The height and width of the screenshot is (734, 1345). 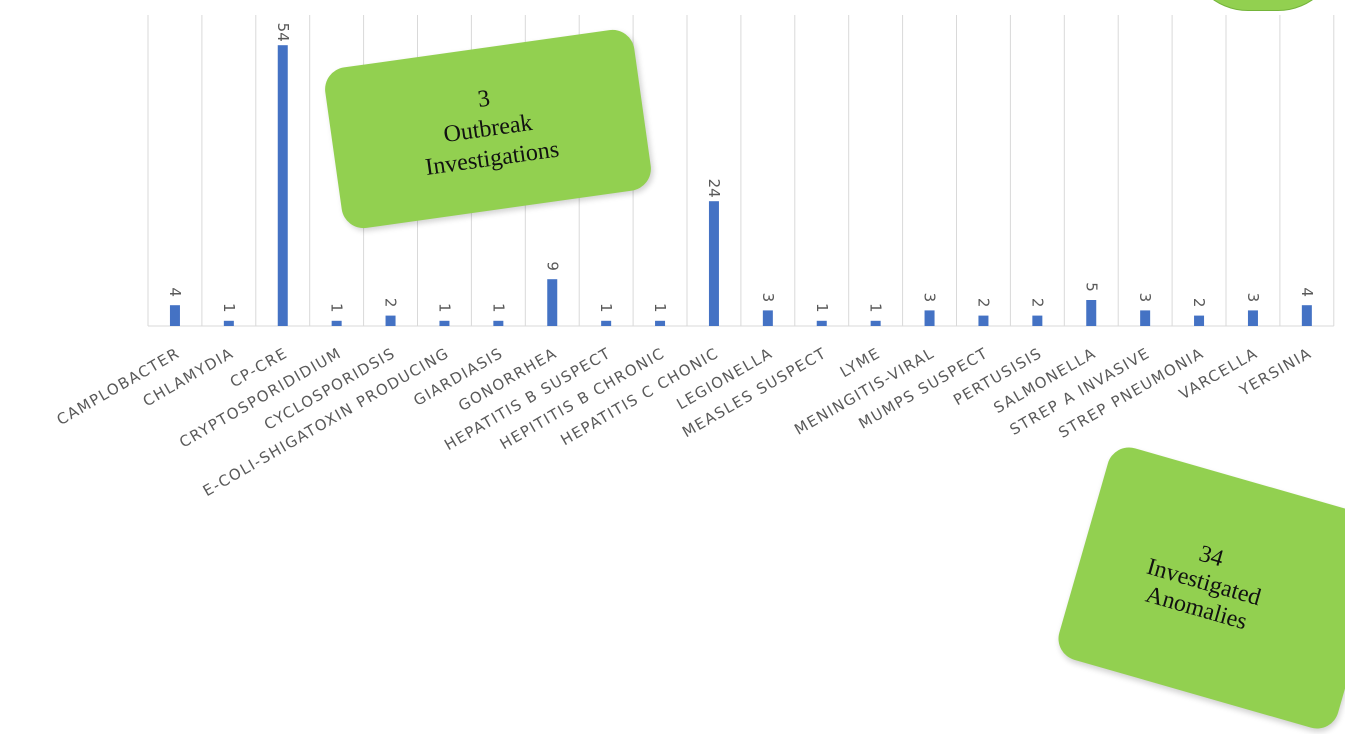 What do you see at coordinates (484, 99) in the screenshot?
I see `outbreak-count: 3` at bounding box center [484, 99].